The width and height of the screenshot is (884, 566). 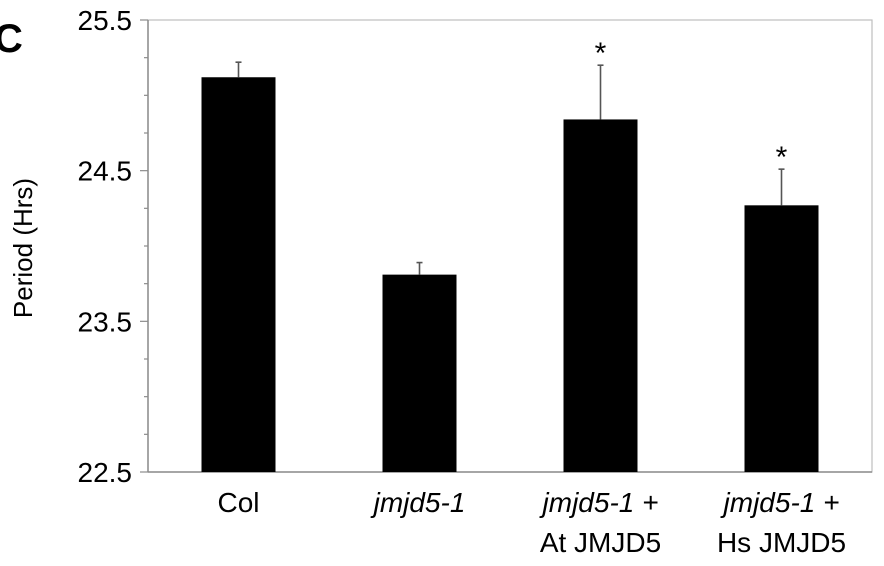 What do you see at coordinates (781, 542) in the screenshot?
I see `x-tick-label-line2: Hs JMJD5` at bounding box center [781, 542].